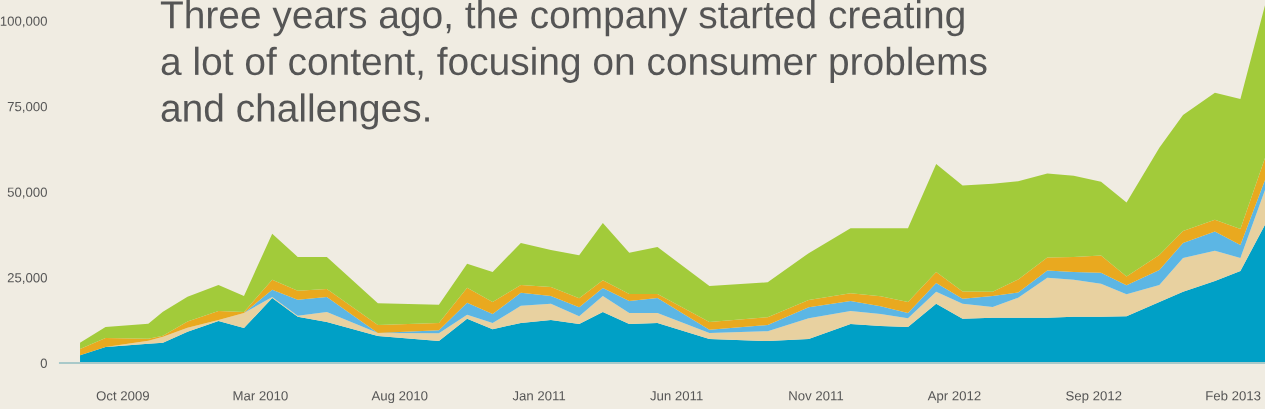  What do you see at coordinates (27, 193) in the screenshot?
I see `y-tick-label: 50,000` at bounding box center [27, 193].